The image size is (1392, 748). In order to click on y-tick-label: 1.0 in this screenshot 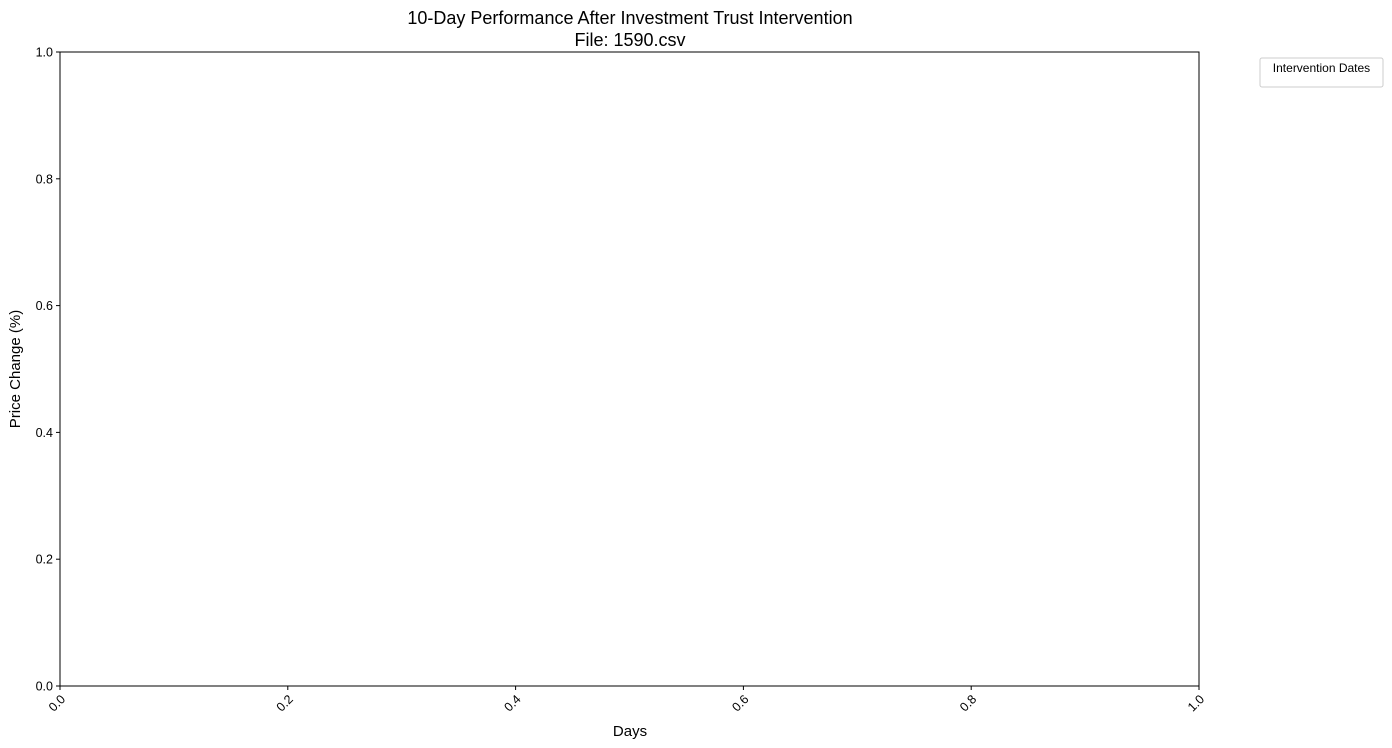, I will do `click(44, 53)`.